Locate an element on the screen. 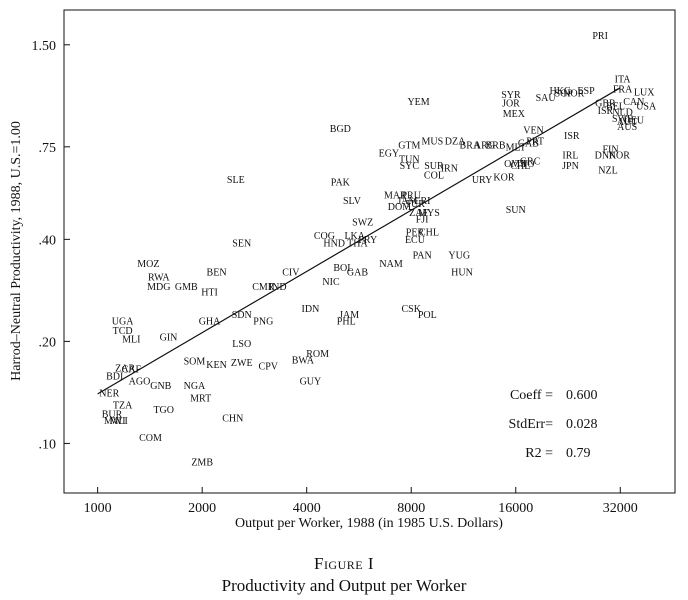  data-point-label: BUR is located at coordinates (112, 415).